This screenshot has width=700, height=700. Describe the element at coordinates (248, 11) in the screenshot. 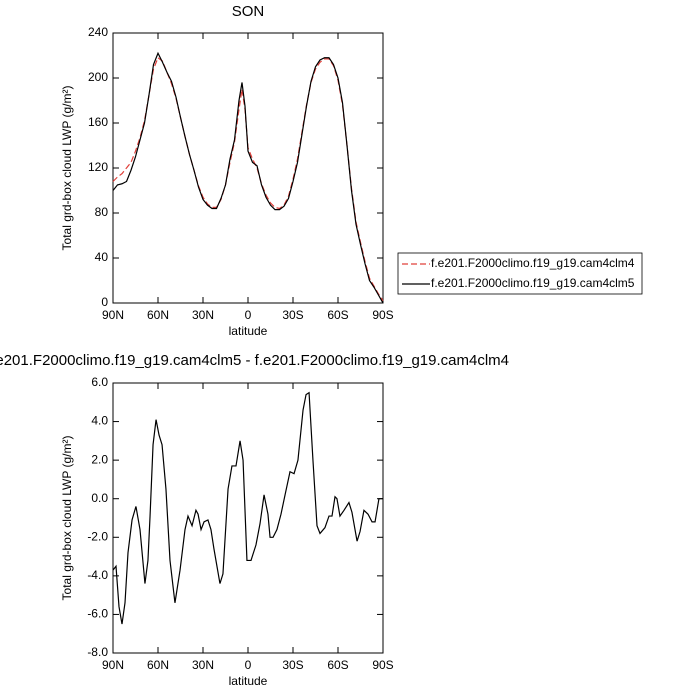

I see `chart-title: SON` at that location.